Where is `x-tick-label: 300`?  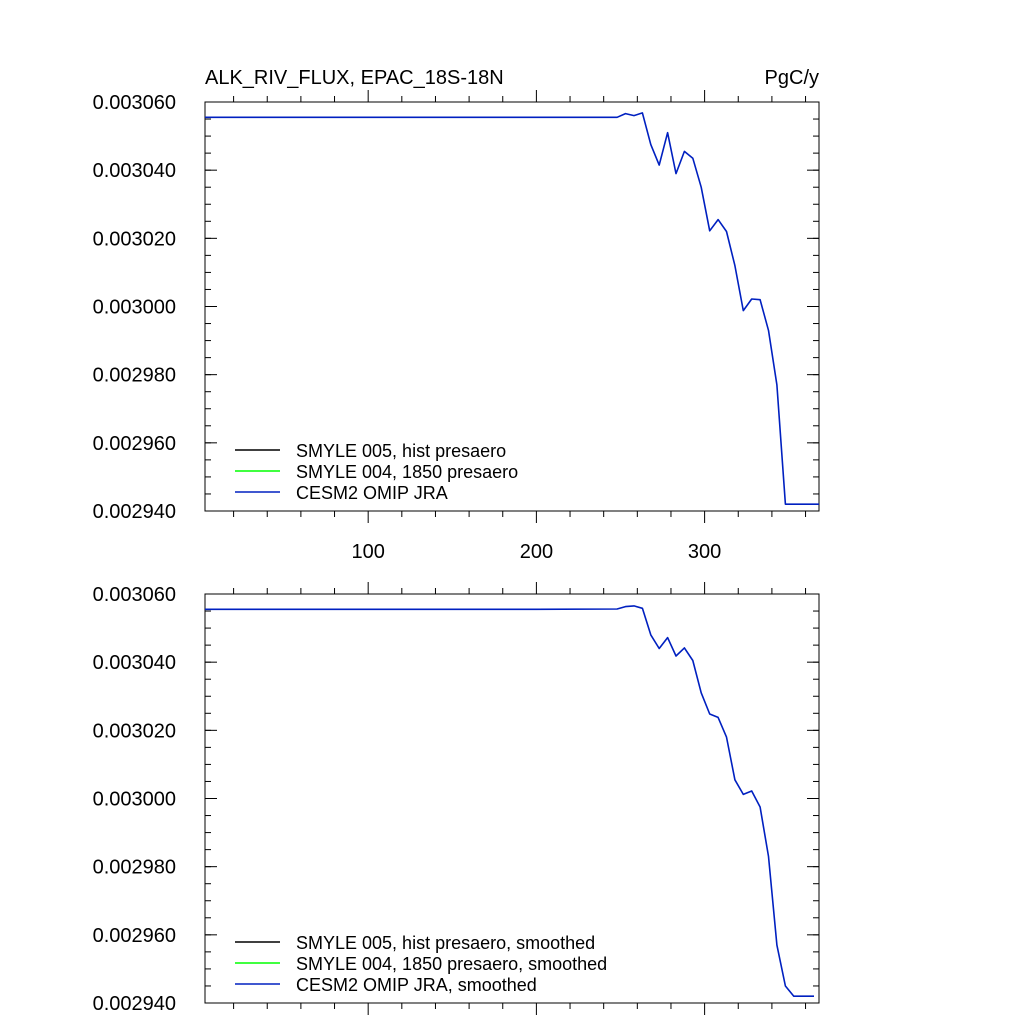
x-tick-label: 300 is located at coordinates (704, 552).